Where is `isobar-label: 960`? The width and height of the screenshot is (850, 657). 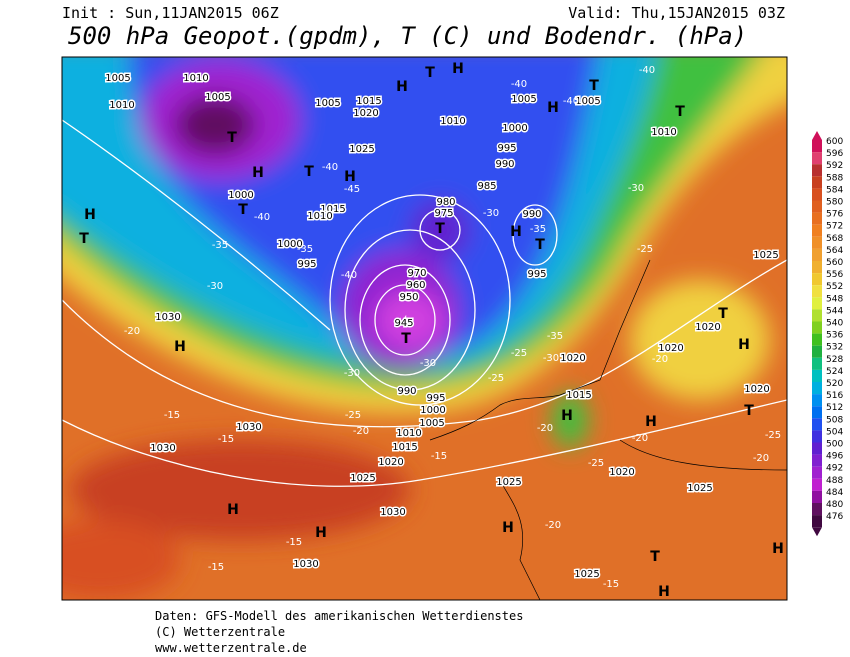
isobar-label: 960 is located at coordinates (415, 285).